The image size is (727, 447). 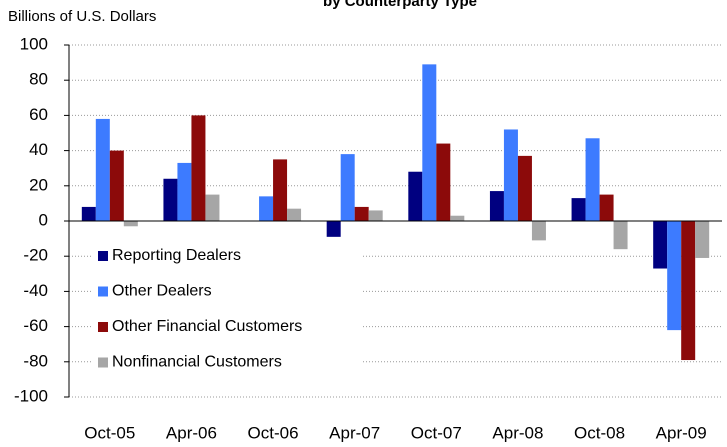 What do you see at coordinates (38, 79) in the screenshot?
I see `y-tick-label: 80` at bounding box center [38, 79].